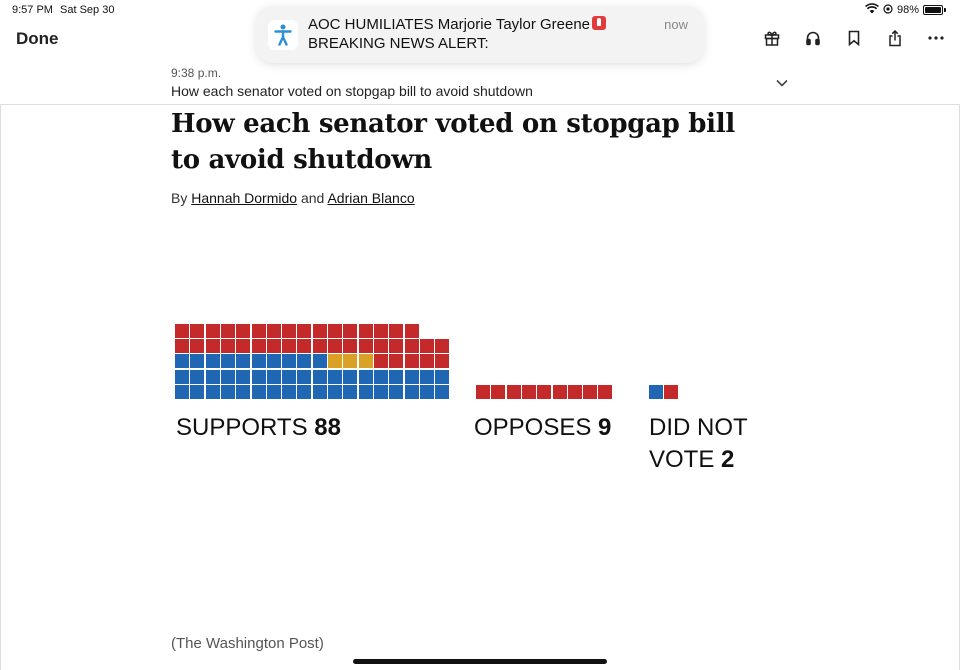 The width and height of the screenshot is (960, 670). Describe the element at coordinates (533, 427) in the screenshot. I see `tally-label: OPPOSES` at that location.